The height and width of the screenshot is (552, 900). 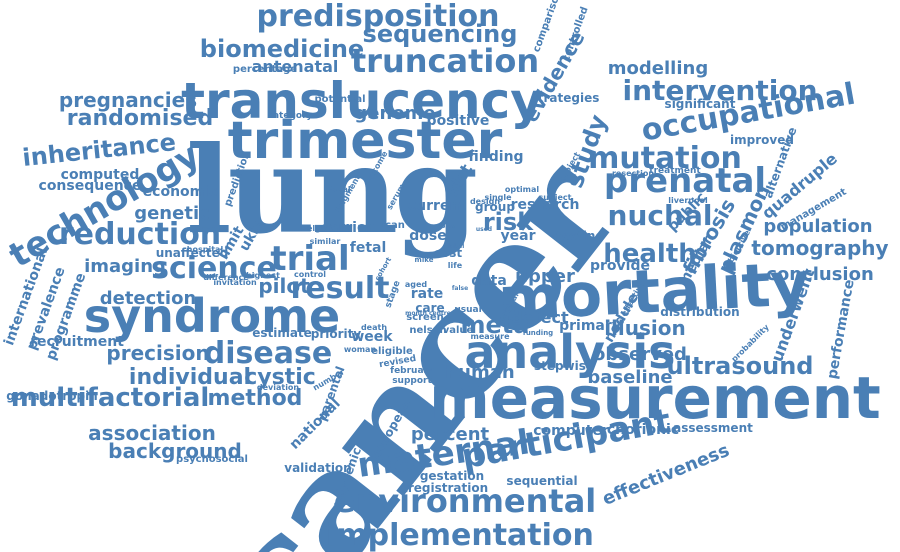 I want to click on word-aged: aged, so click(x=416, y=284).